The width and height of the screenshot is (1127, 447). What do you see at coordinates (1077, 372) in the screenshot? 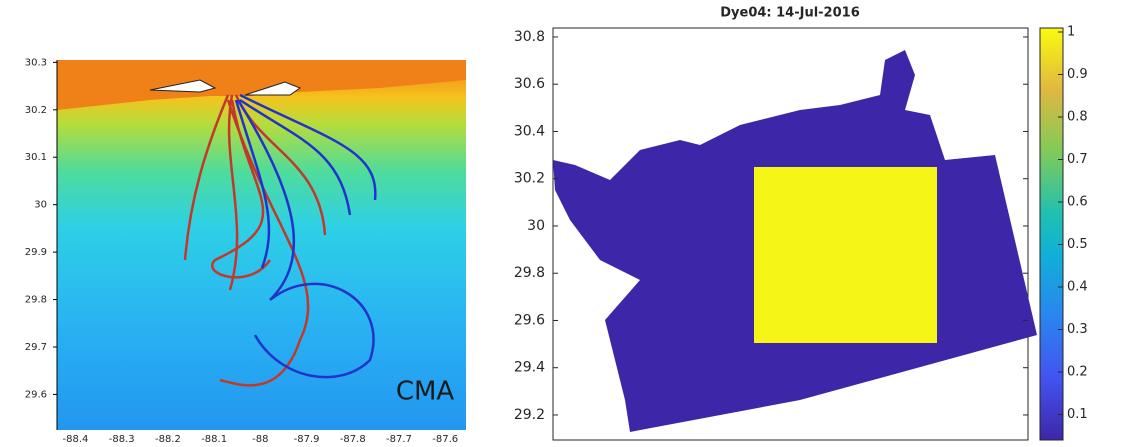
I see `colorbar-tick-label: 0.2` at bounding box center [1077, 372].